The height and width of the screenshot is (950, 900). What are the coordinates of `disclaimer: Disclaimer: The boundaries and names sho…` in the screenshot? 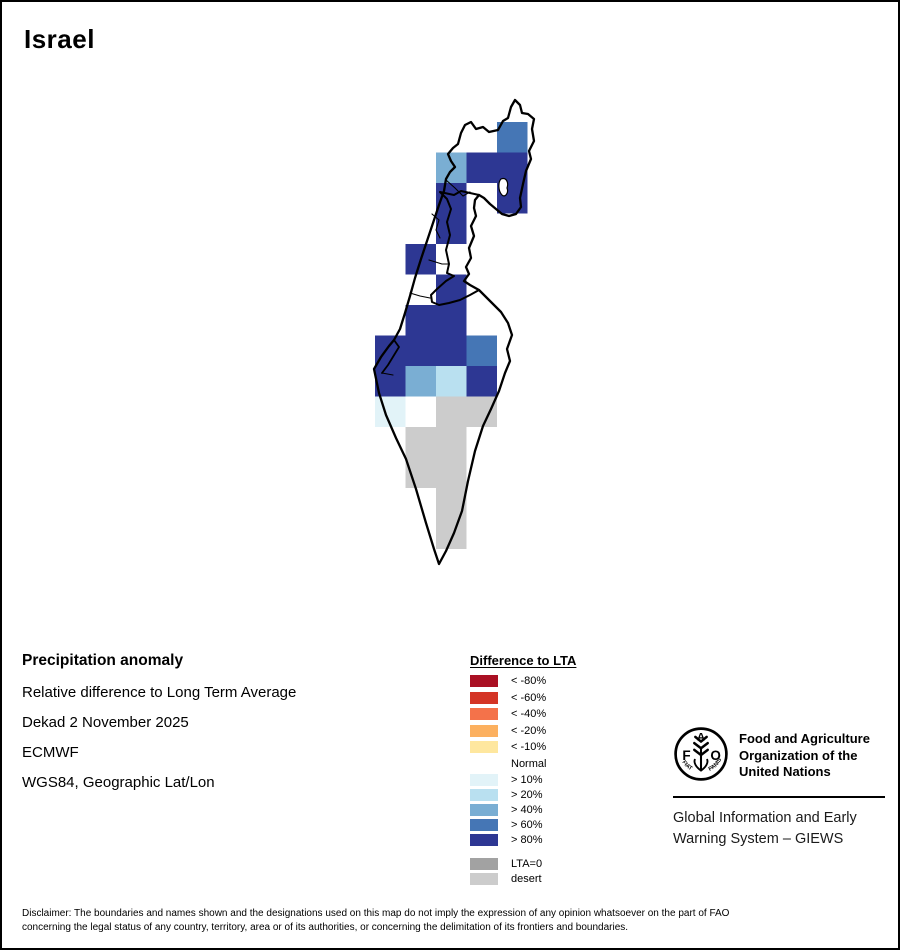 It's located at (455, 920).